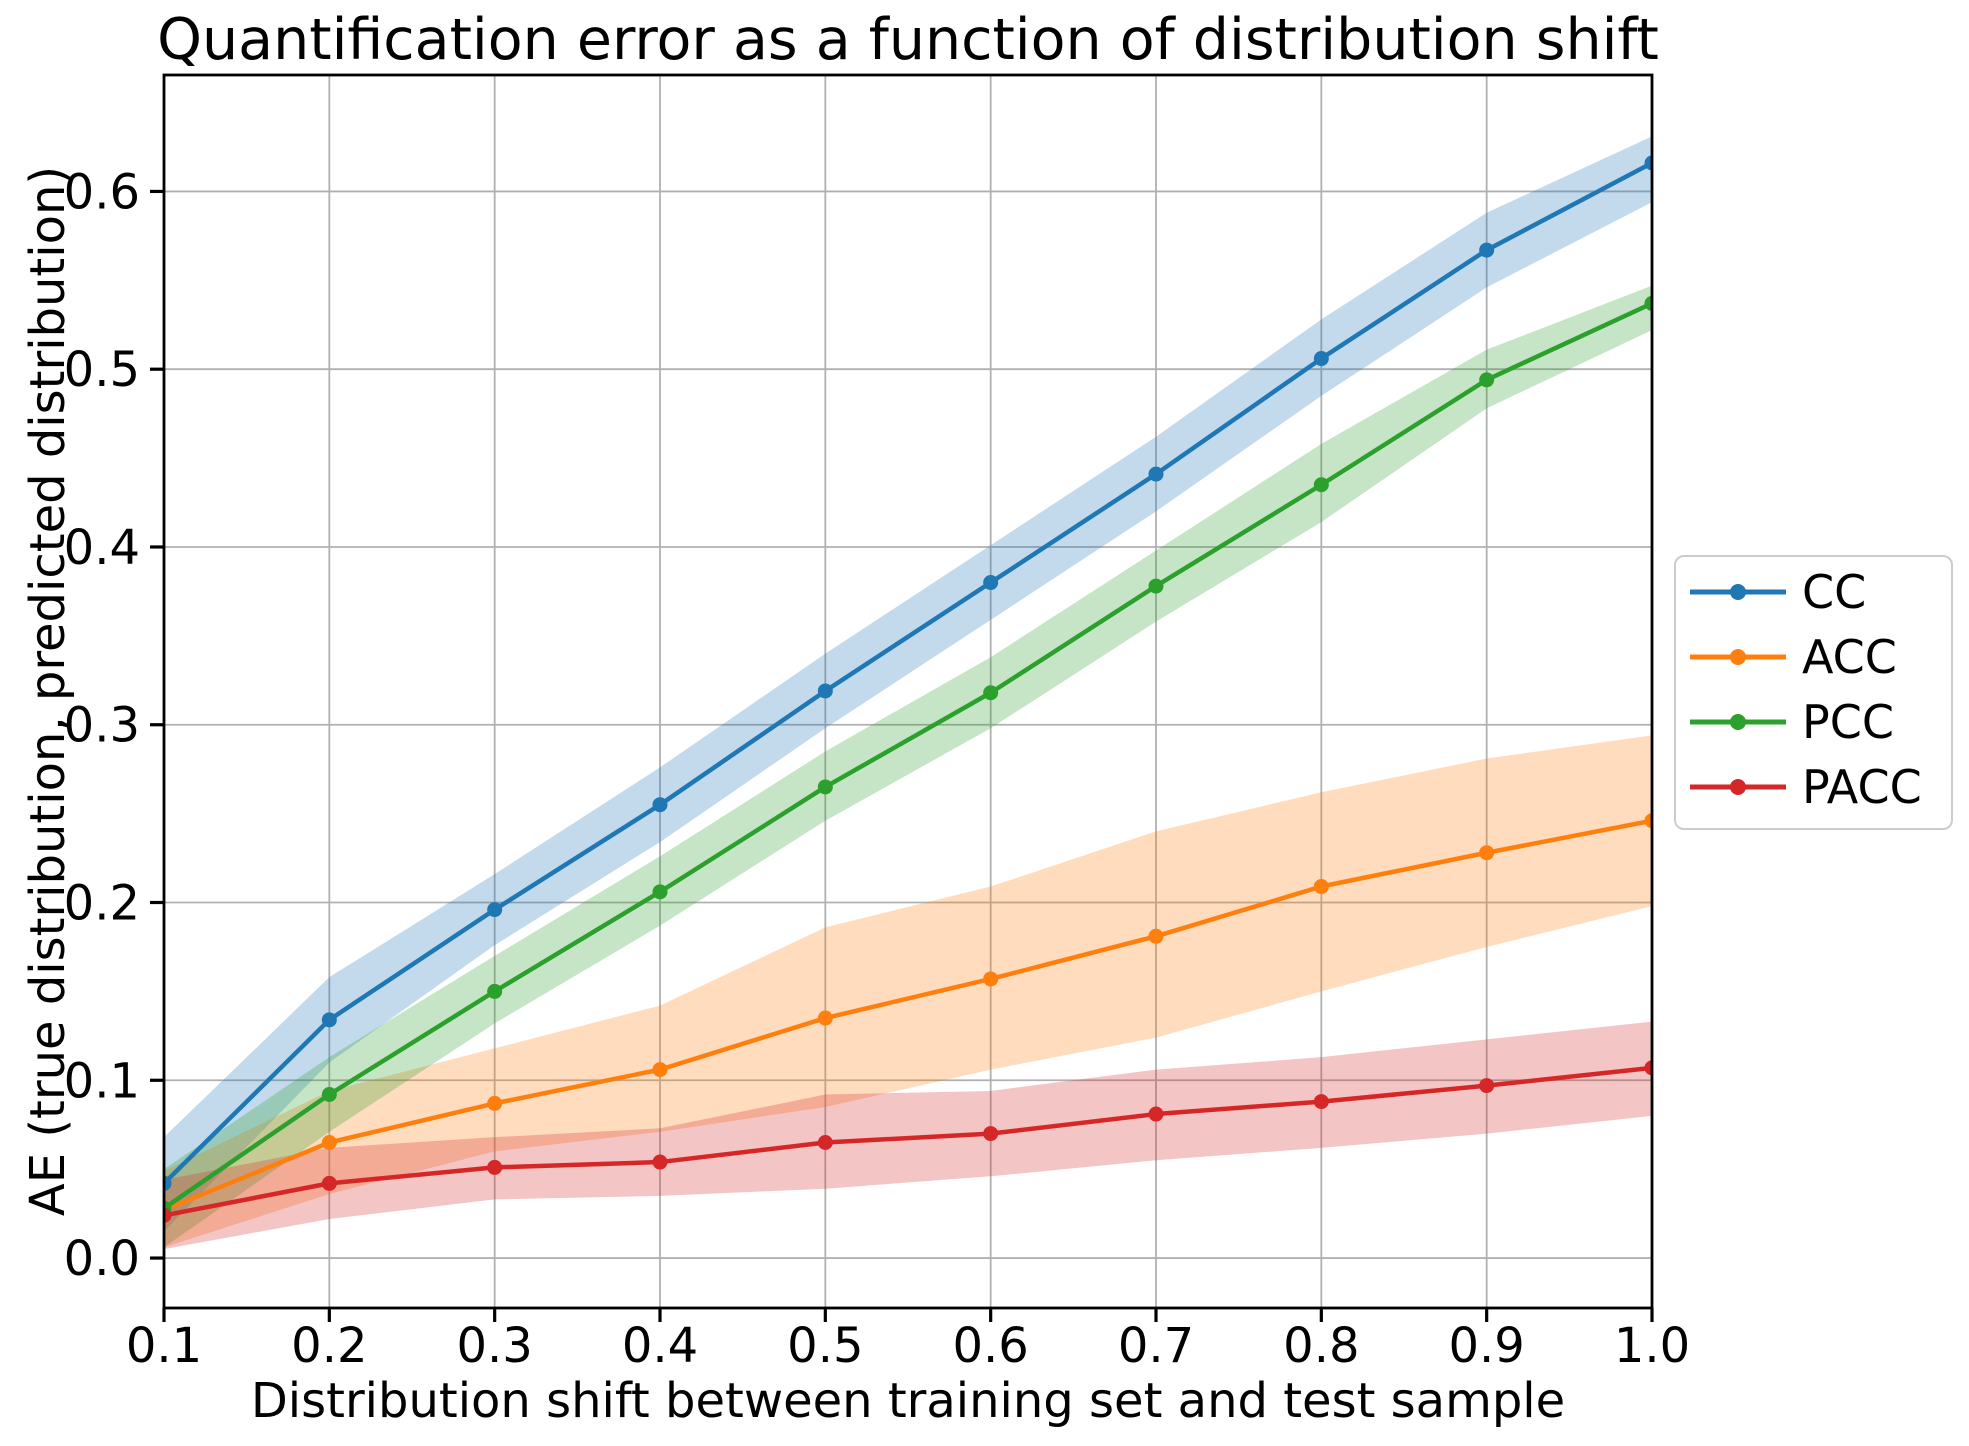 The height and width of the screenshot is (1446, 1969). I want to click on x-tick-label-0.6: 0.6, so click(990, 1346).